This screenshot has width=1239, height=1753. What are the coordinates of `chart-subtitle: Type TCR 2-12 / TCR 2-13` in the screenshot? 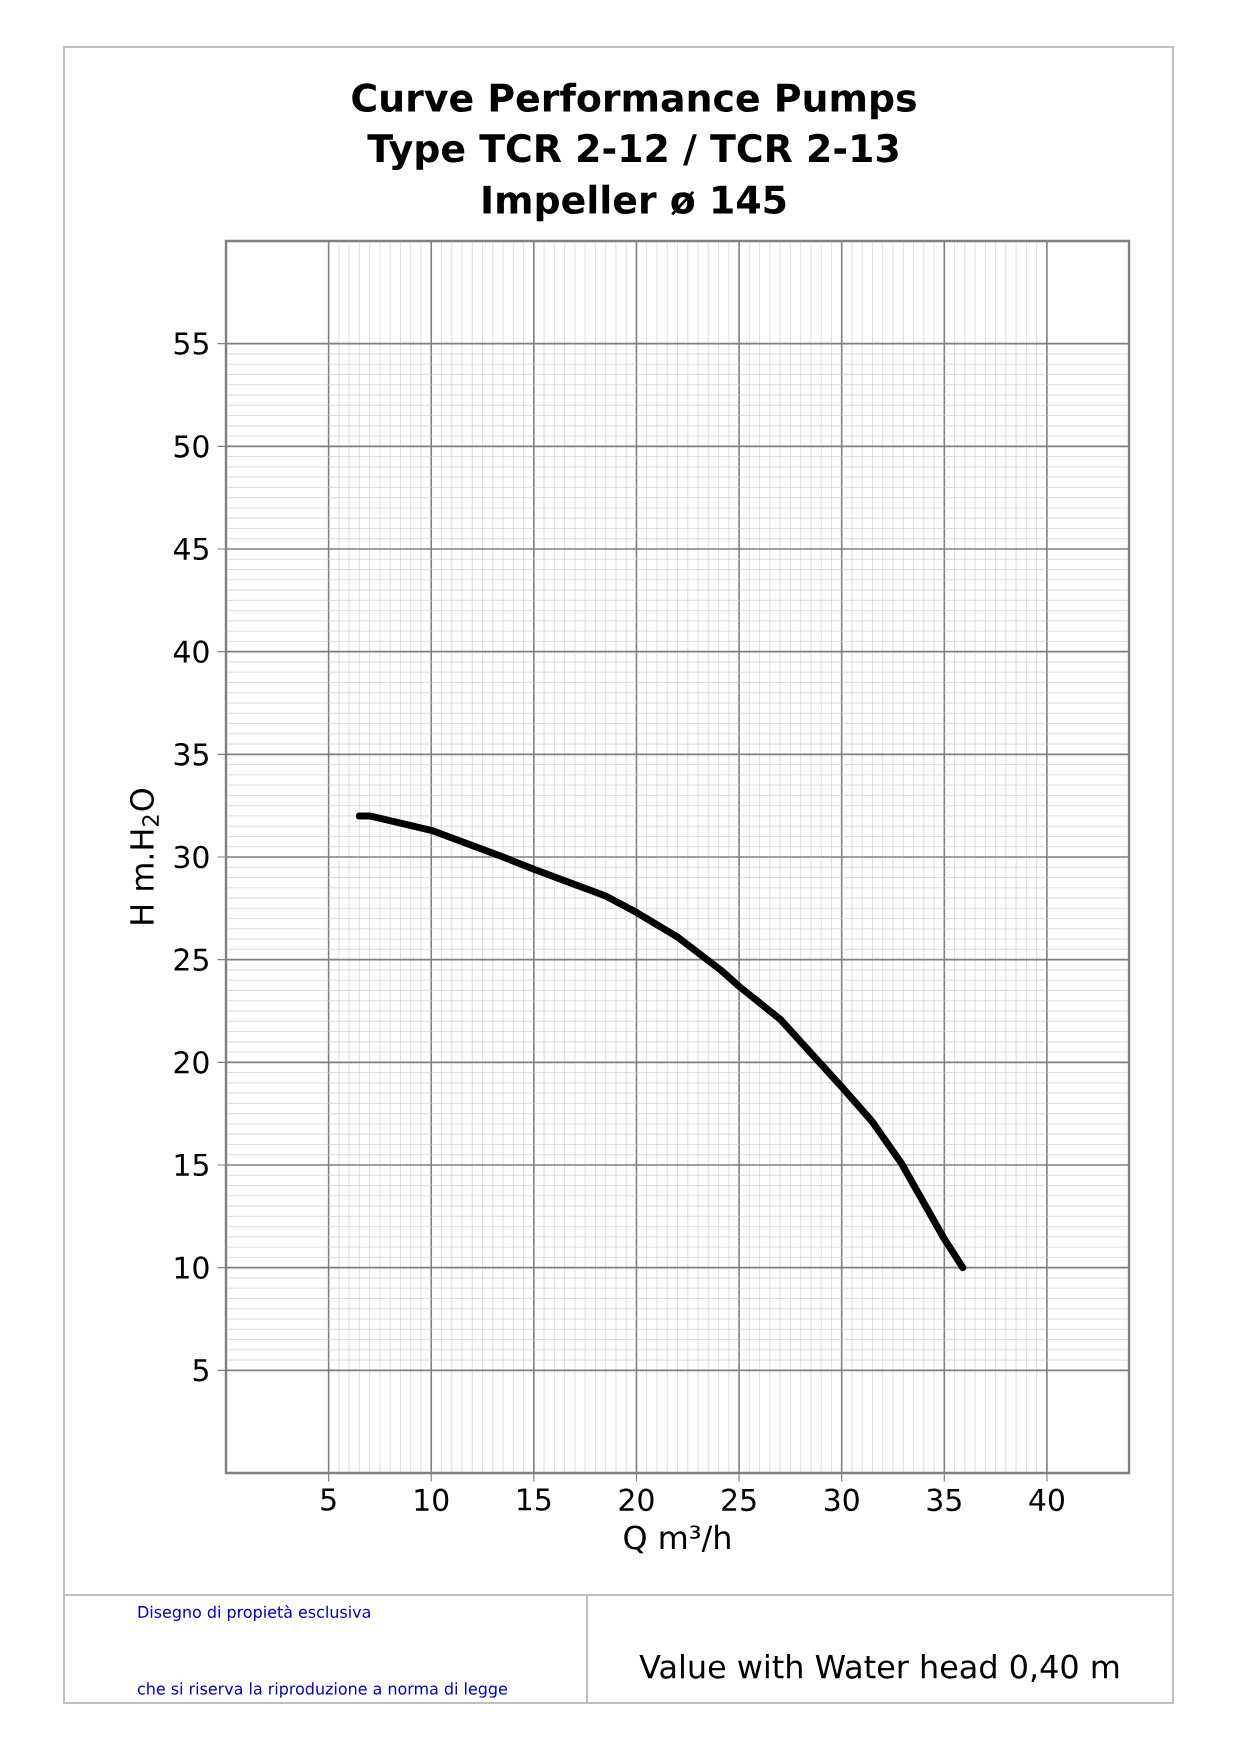 It's located at (632, 152).